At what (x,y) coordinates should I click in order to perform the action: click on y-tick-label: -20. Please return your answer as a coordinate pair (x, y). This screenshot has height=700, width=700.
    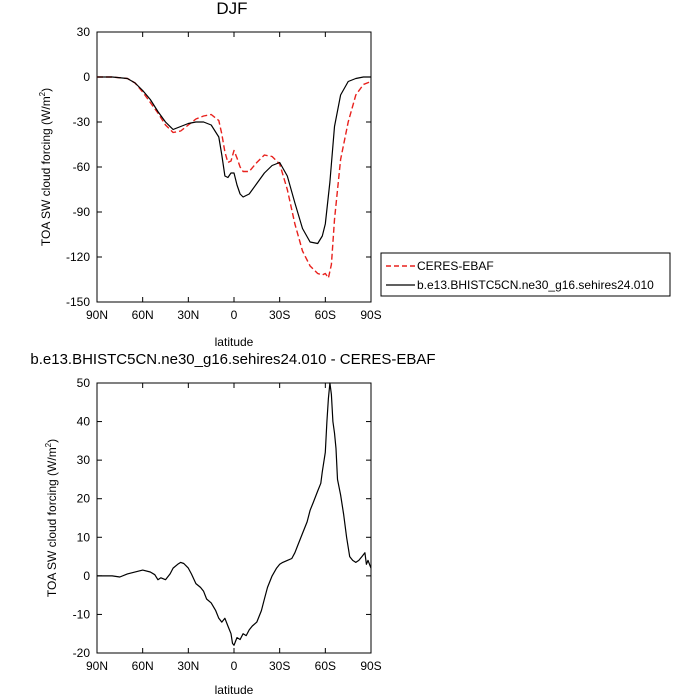
    Looking at the image, I should click on (82, 653).